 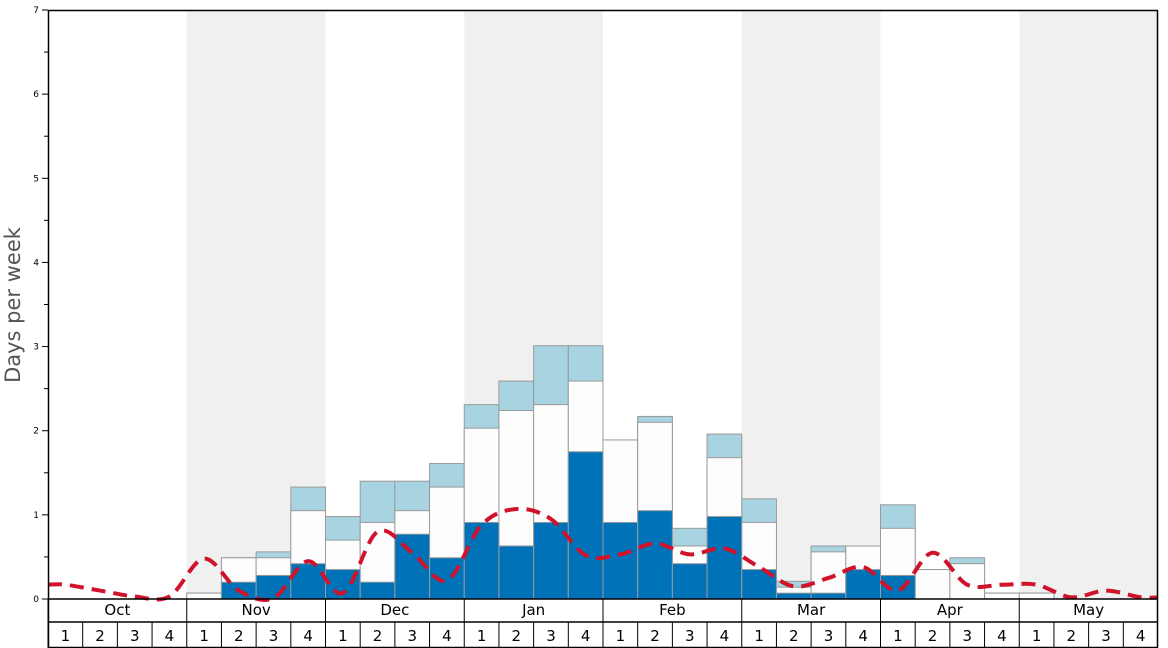 What do you see at coordinates (135, 636) in the screenshot?
I see `week-label-oct-3: 3` at bounding box center [135, 636].